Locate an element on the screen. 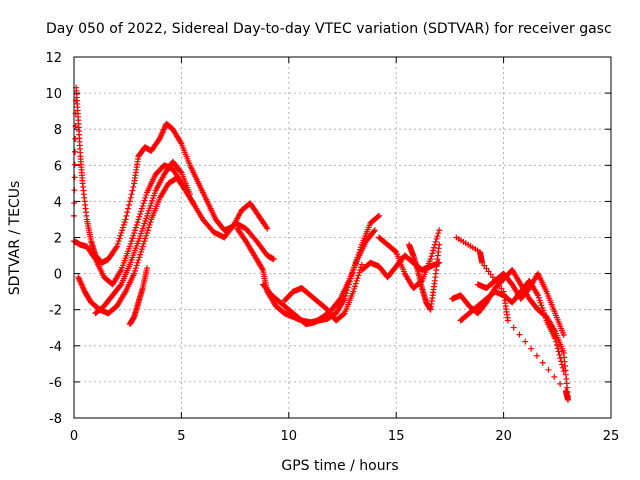  x-tick-label: 5 is located at coordinates (181, 436).